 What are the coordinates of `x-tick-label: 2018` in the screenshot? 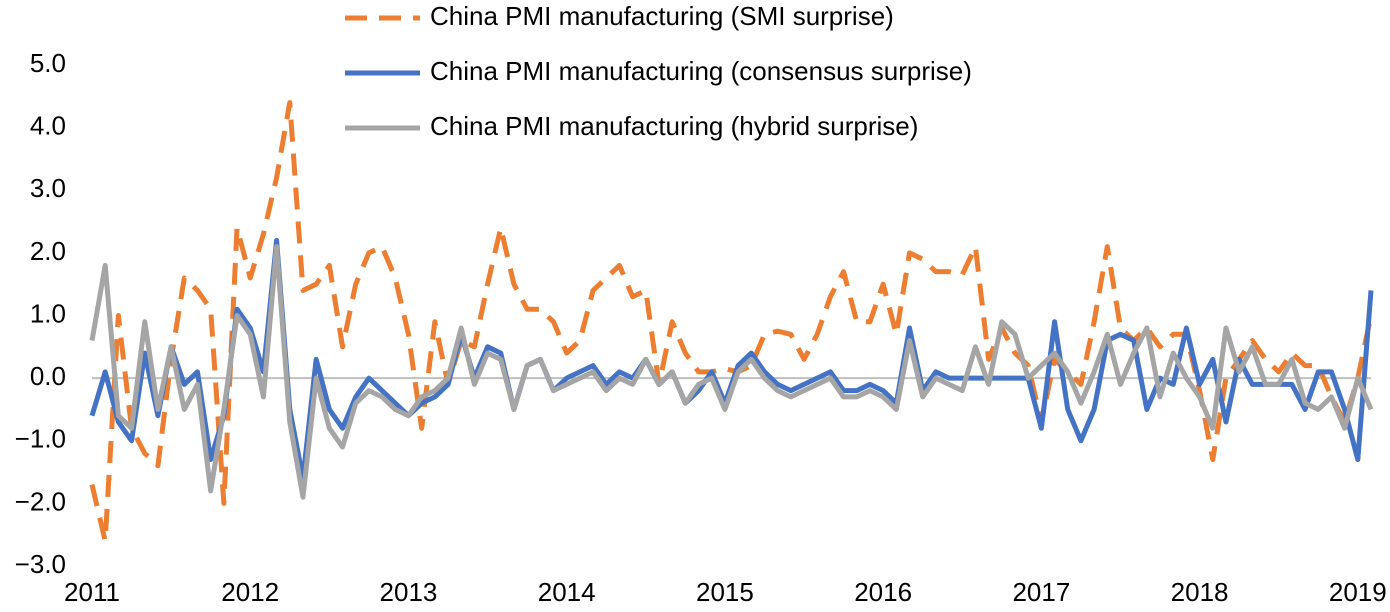 It's located at (1200, 592).